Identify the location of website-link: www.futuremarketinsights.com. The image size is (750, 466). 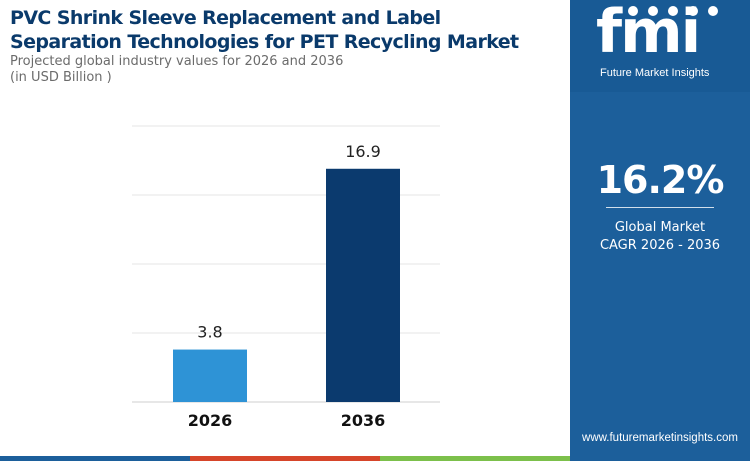
(660, 438).